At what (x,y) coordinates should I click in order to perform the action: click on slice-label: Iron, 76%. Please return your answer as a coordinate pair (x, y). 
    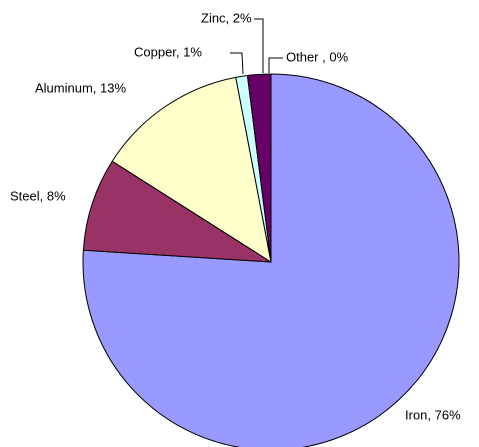
    Looking at the image, I should click on (433, 414).